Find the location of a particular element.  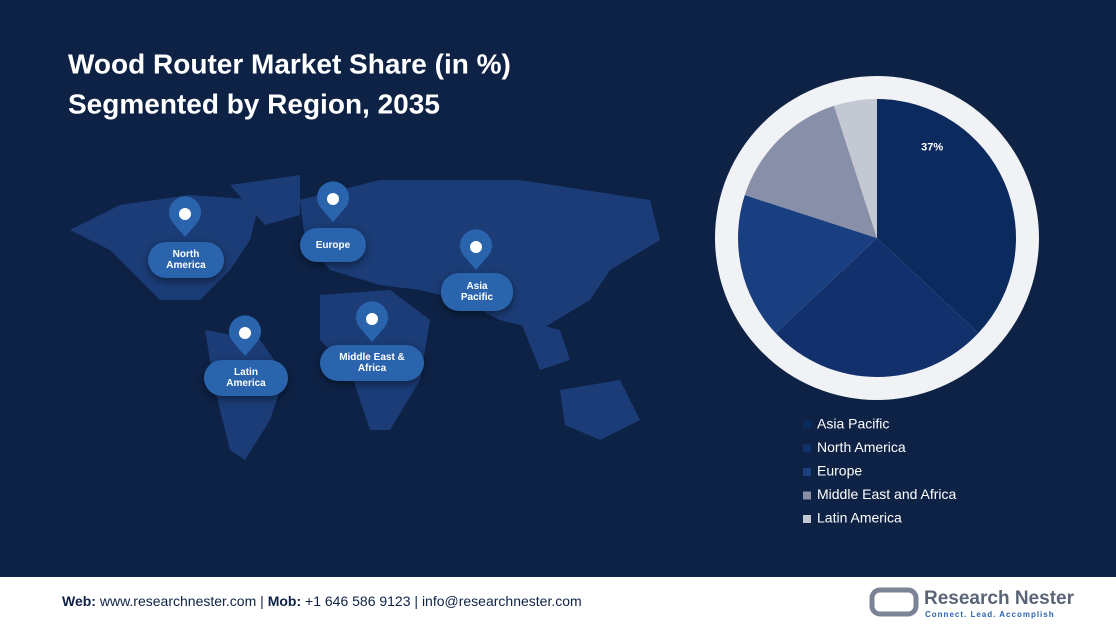

legend-label: Asia Pacific is located at coordinates (853, 424).